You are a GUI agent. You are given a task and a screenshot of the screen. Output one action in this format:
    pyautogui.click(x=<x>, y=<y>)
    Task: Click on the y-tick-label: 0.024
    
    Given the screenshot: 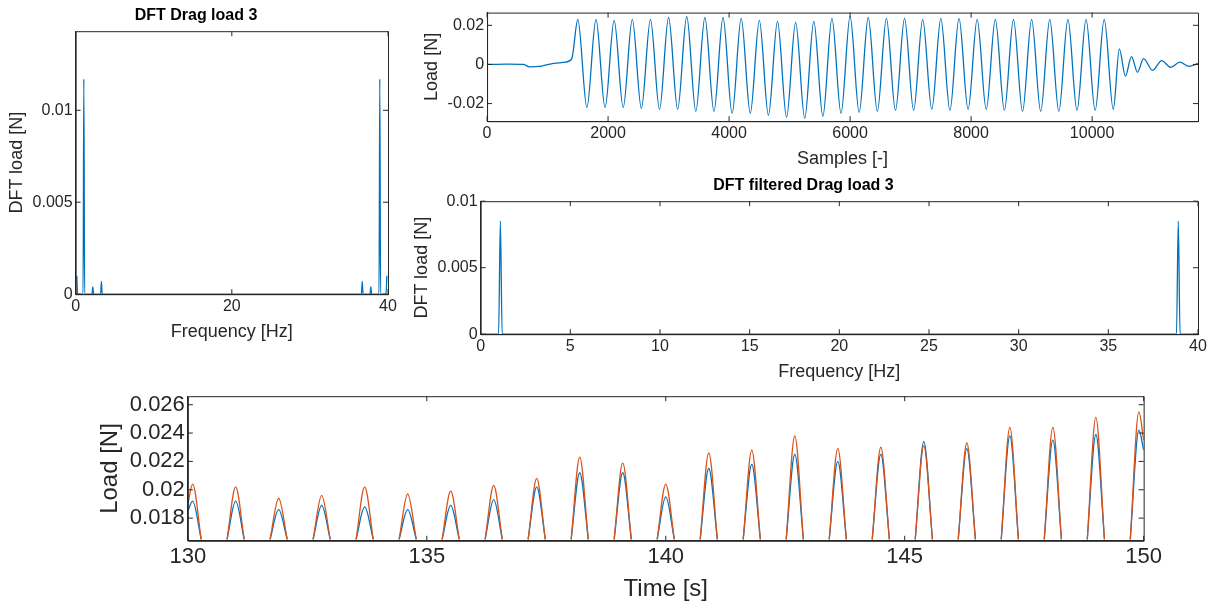 What is the action you would take?
    pyautogui.click(x=157, y=432)
    